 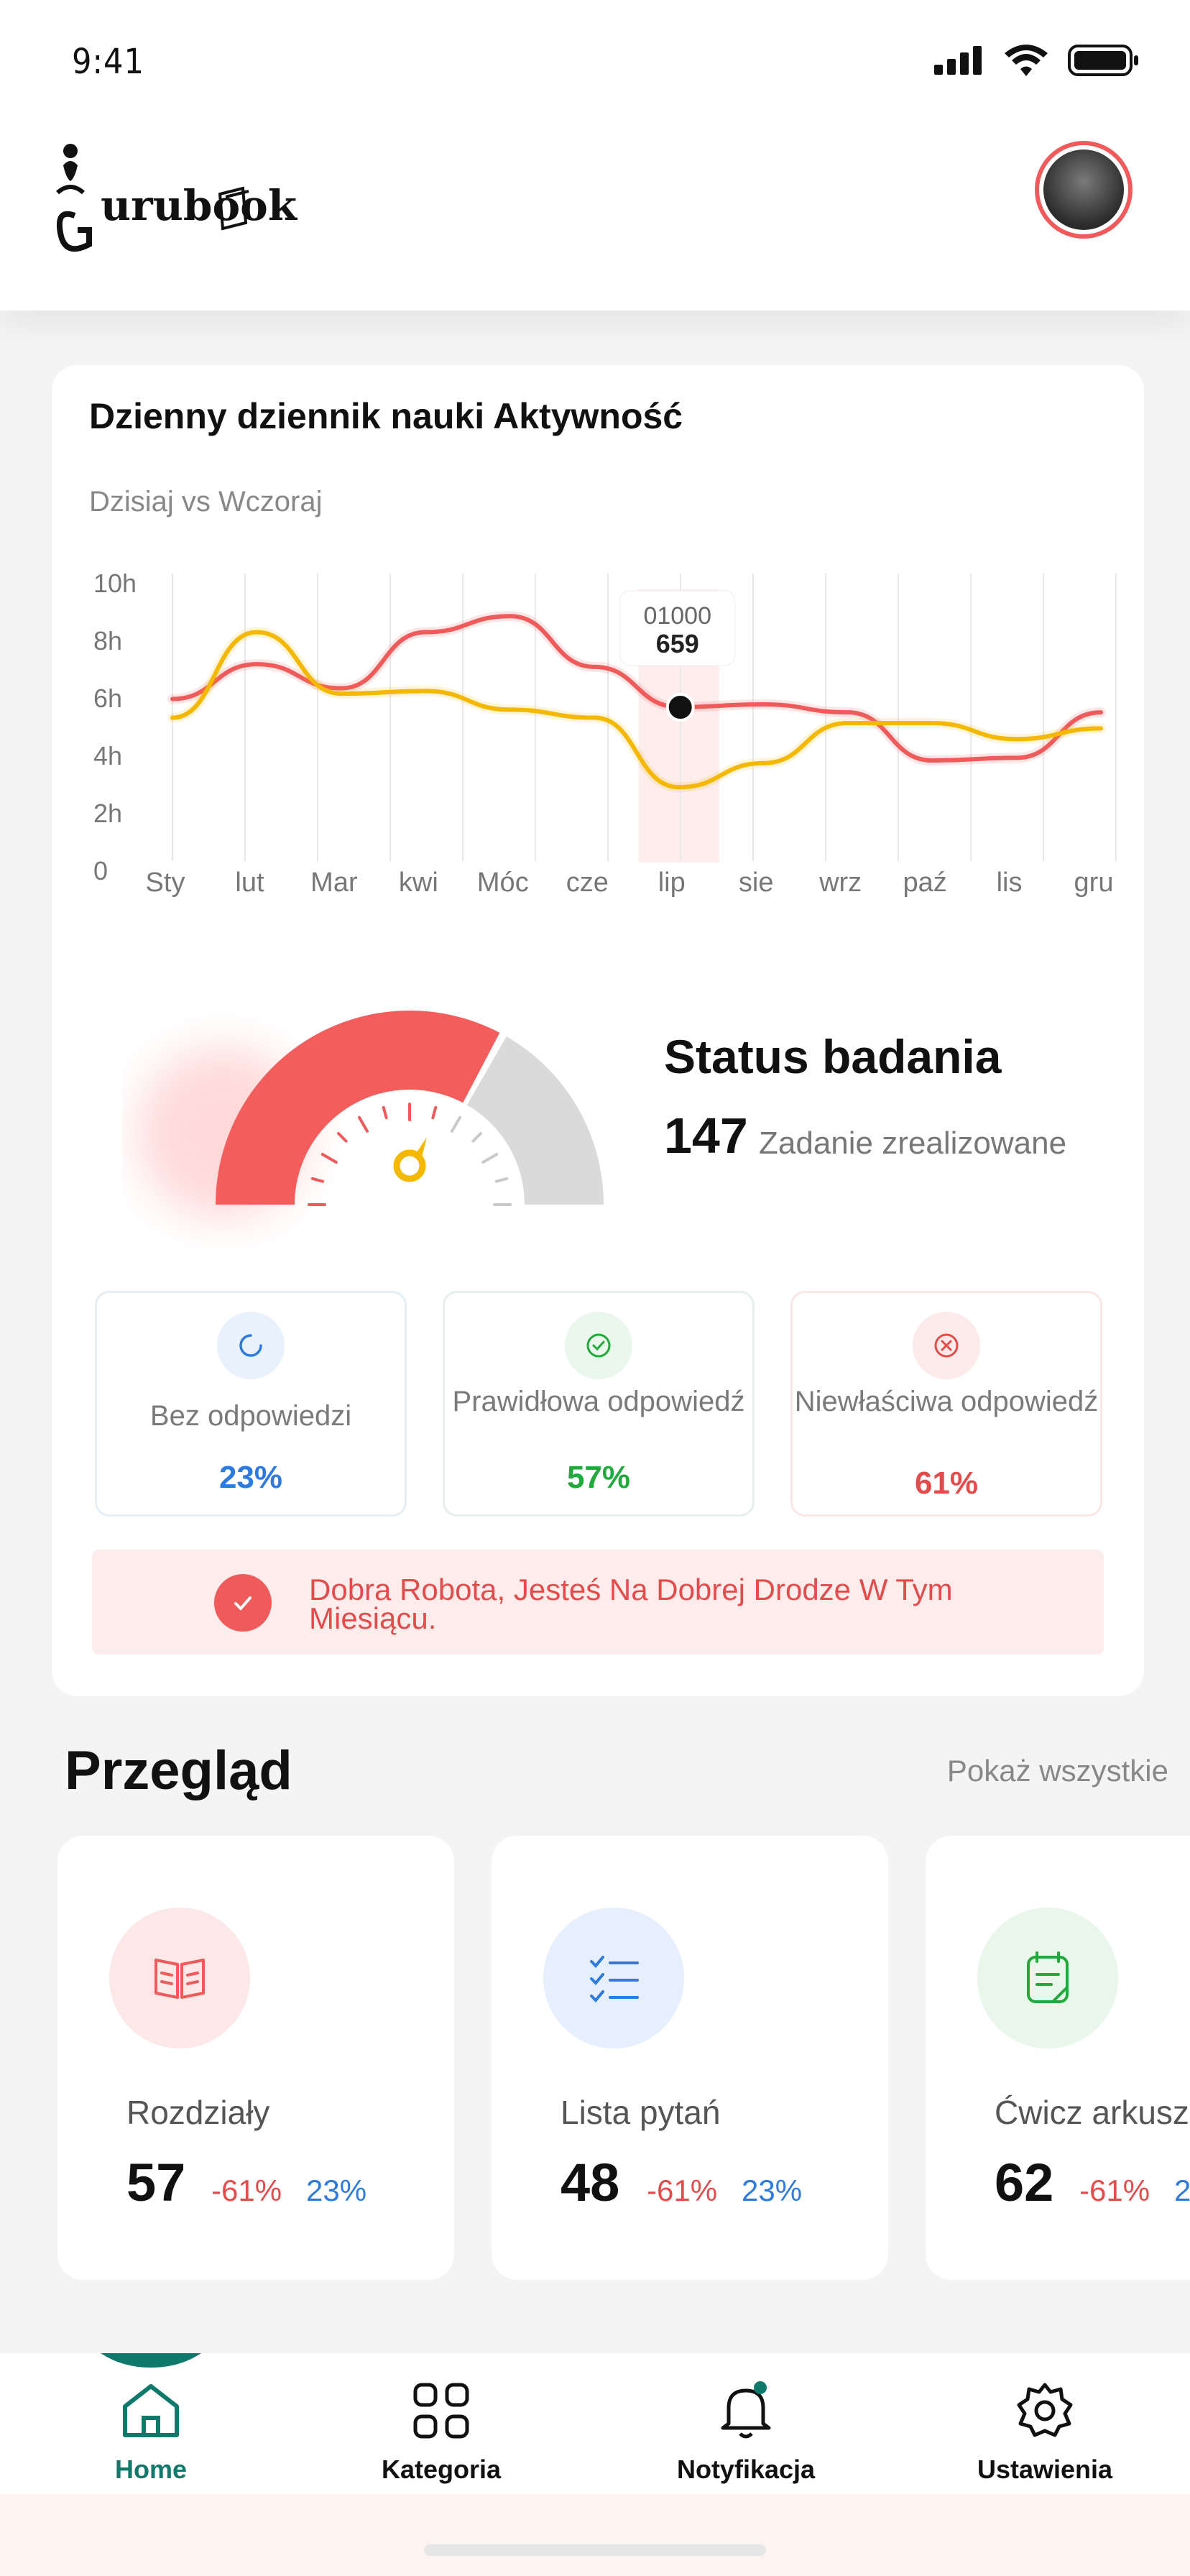 What do you see at coordinates (115, 583) in the screenshot?
I see `y-tick-label: 10h` at bounding box center [115, 583].